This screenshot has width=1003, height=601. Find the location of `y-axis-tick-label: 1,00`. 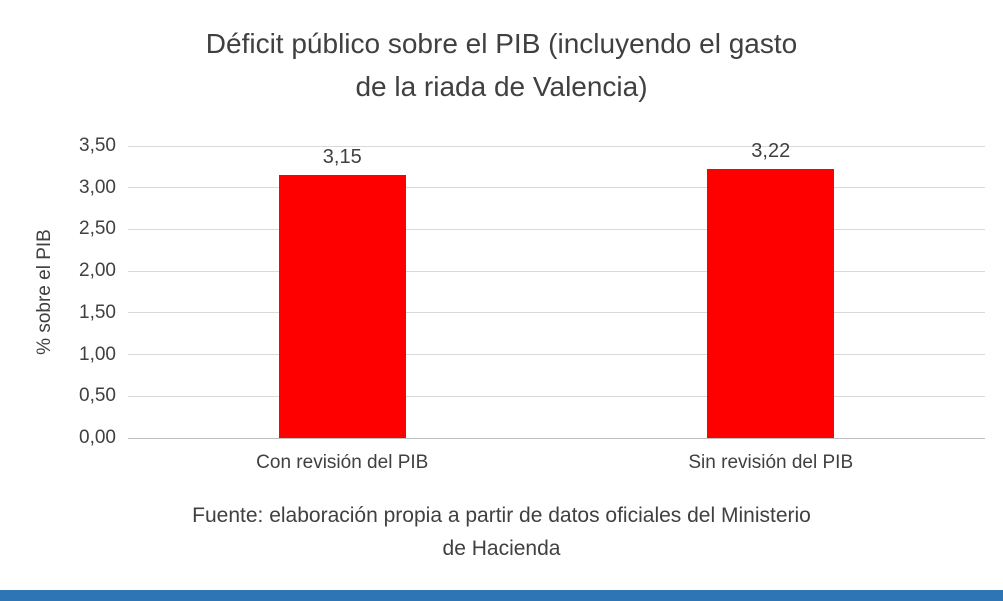

y-axis-tick-label: 1,00 is located at coordinates (97, 354).